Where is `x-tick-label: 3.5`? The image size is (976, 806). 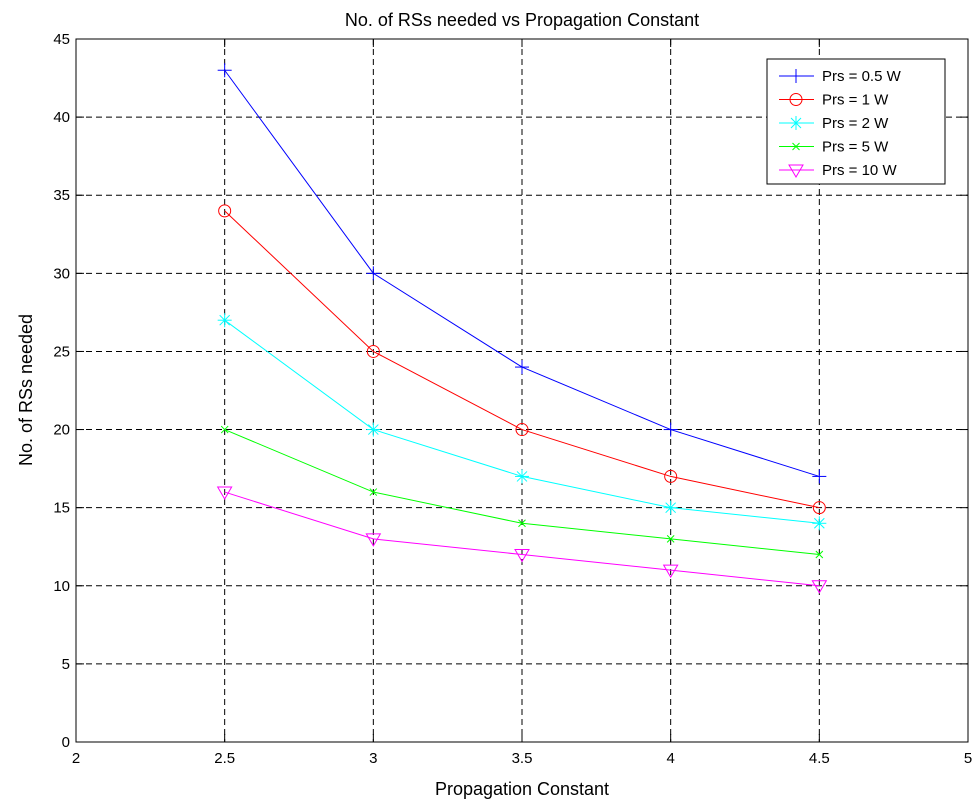
x-tick-label: 3.5 is located at coordinates (522, 758).